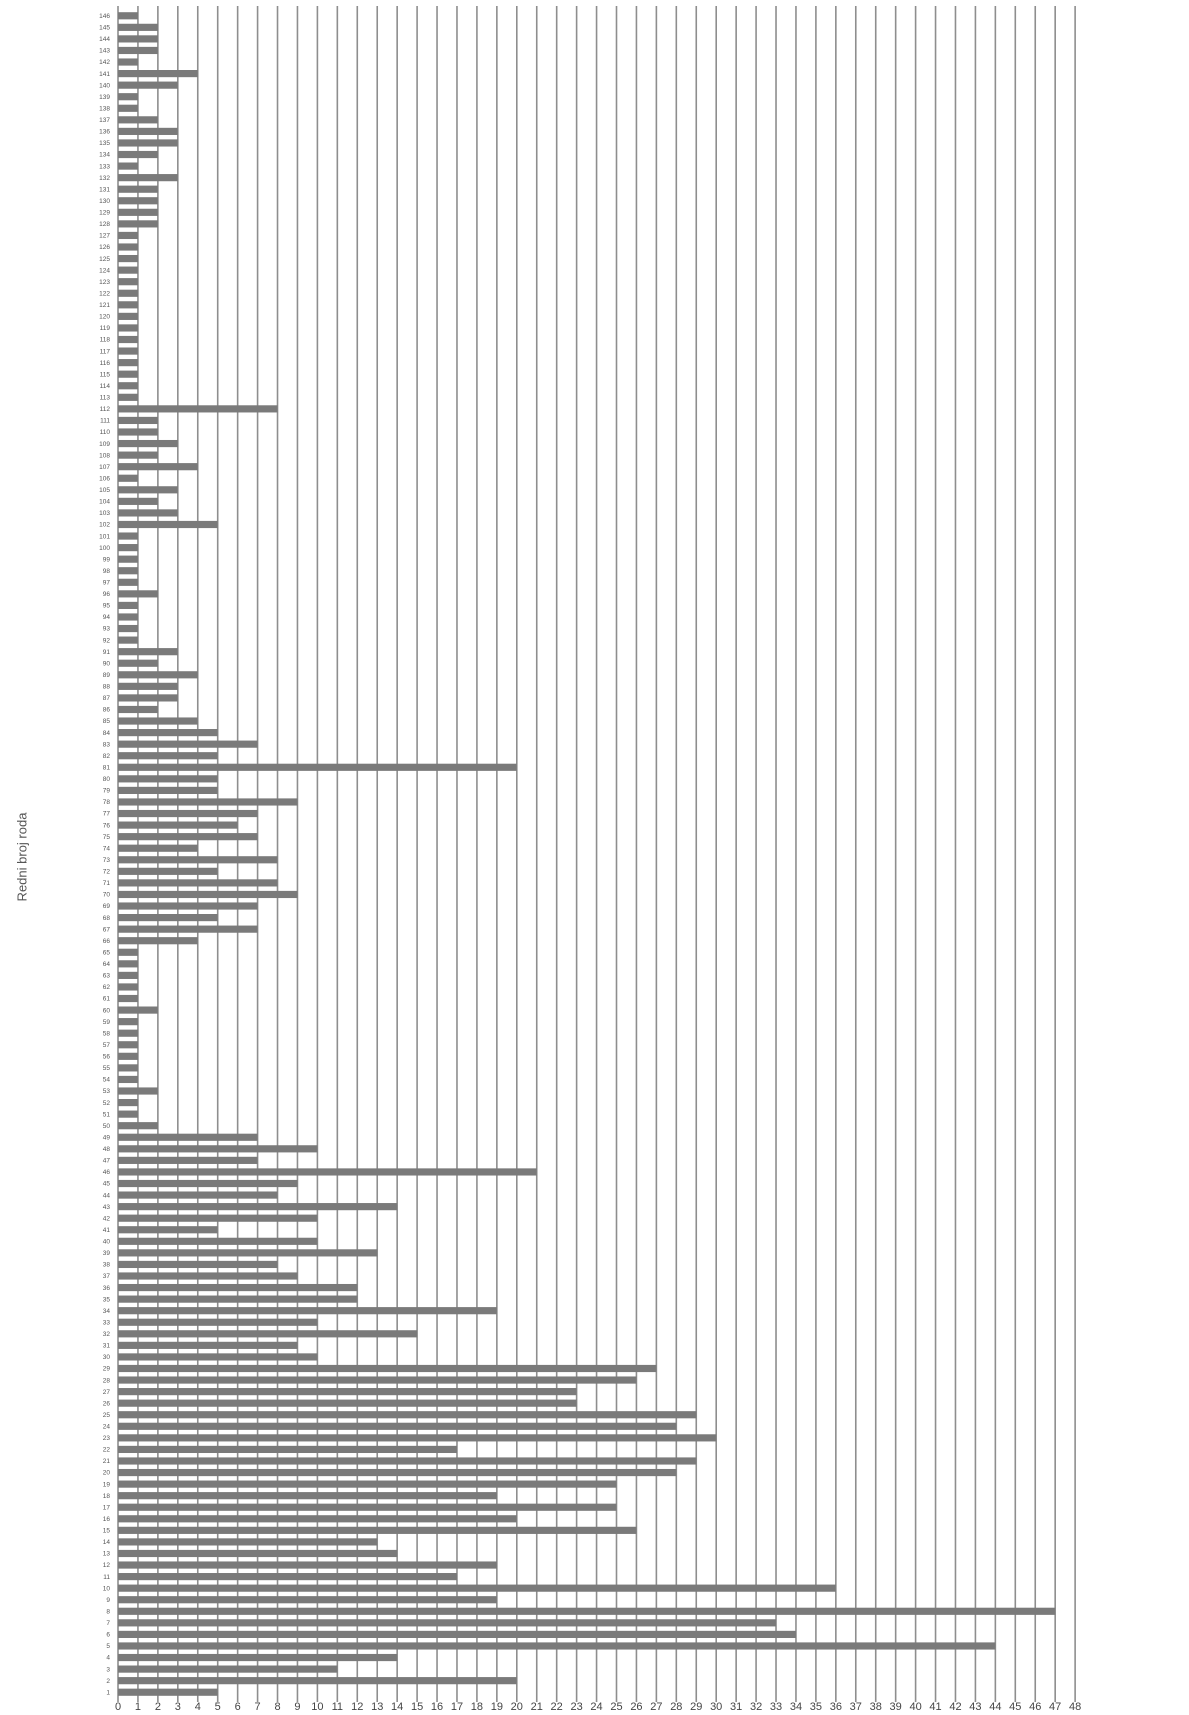 The width and height of the screenshot is (1189, 1715). I want to click on y-tick-label: 70, so click(107, 895).